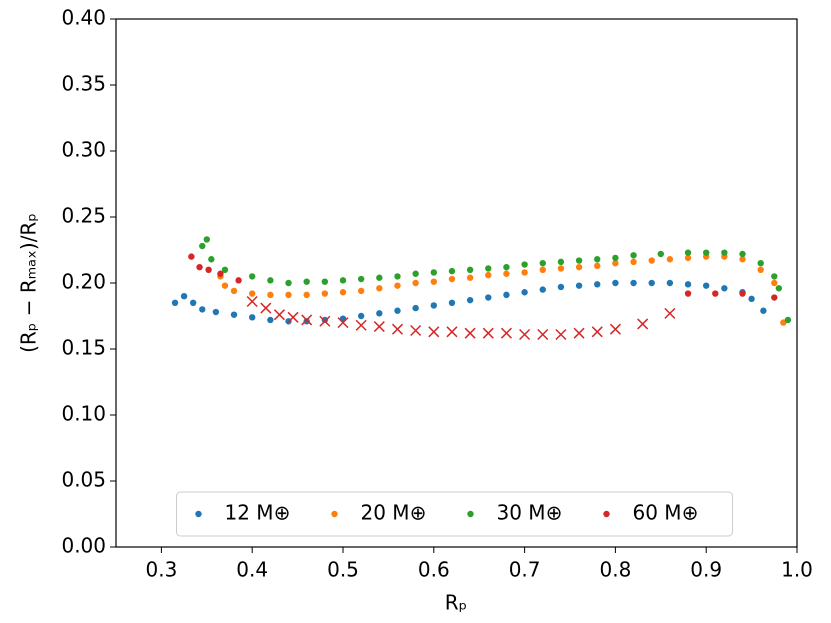 The width and height of the screenshot is (831, 623). I want to click on x-tick-label: 0.7, so click(525, 570).